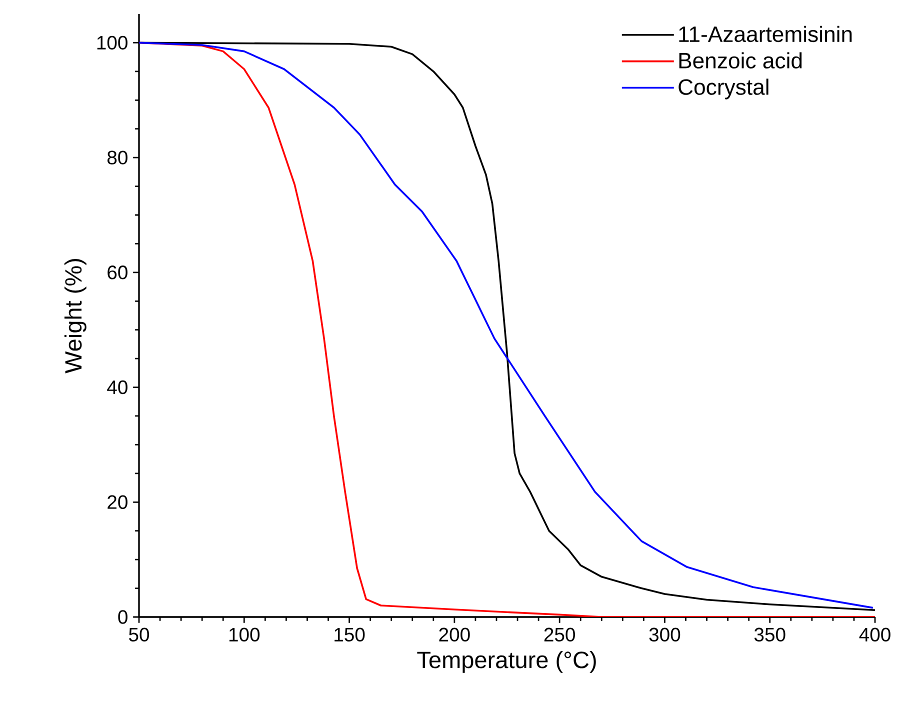 The height and width of the screenshot is (712, 898). What do you see at coordinates (117, 387) in the screenshot?
I see `y-tick-label: 40` at bounding box center [117, 387].